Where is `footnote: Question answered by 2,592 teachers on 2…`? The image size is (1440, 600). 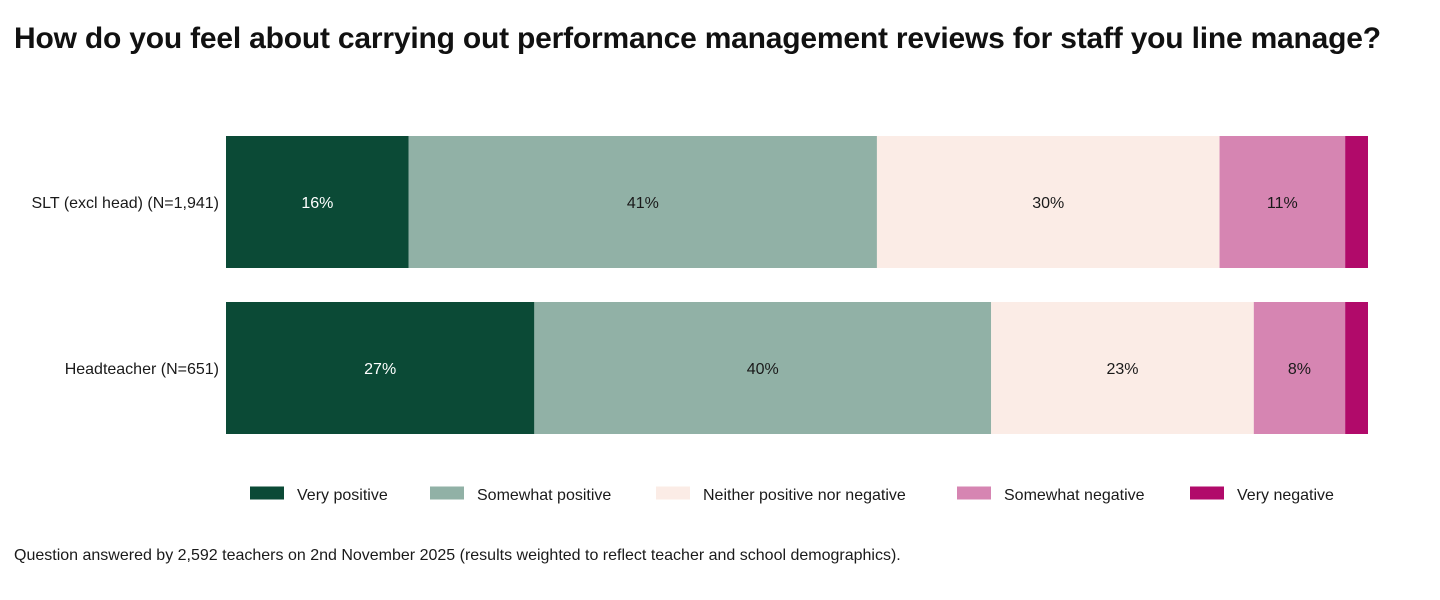 footnote: Question answered by 2,592 teachers on 2… is located at coordinates (457, 555).